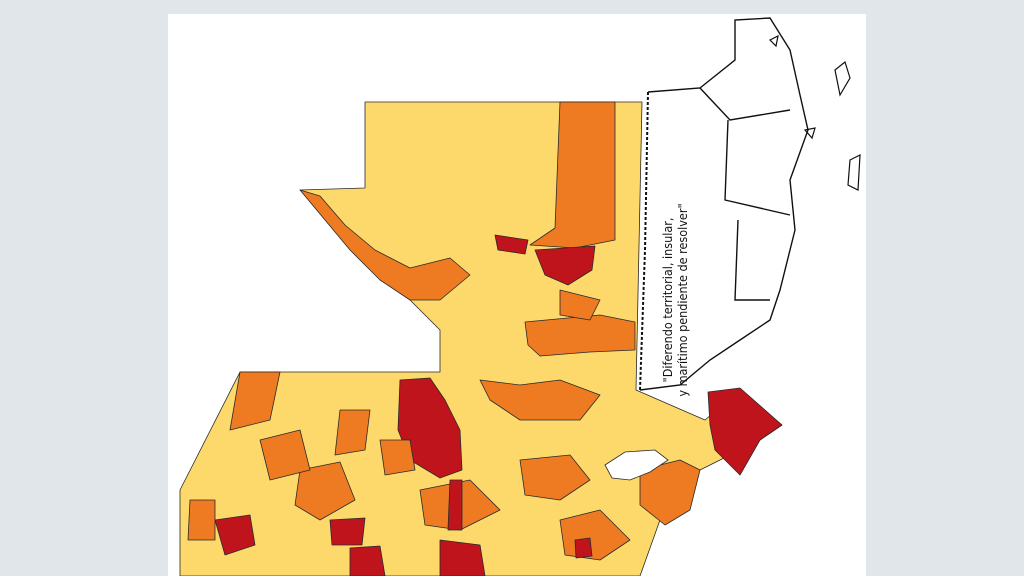 The width and height of the screenshot is (1024, 576). What do you see at coordinates (583, 548) in the screenshot?
I see `region-n` at bounding box center [583, 548].